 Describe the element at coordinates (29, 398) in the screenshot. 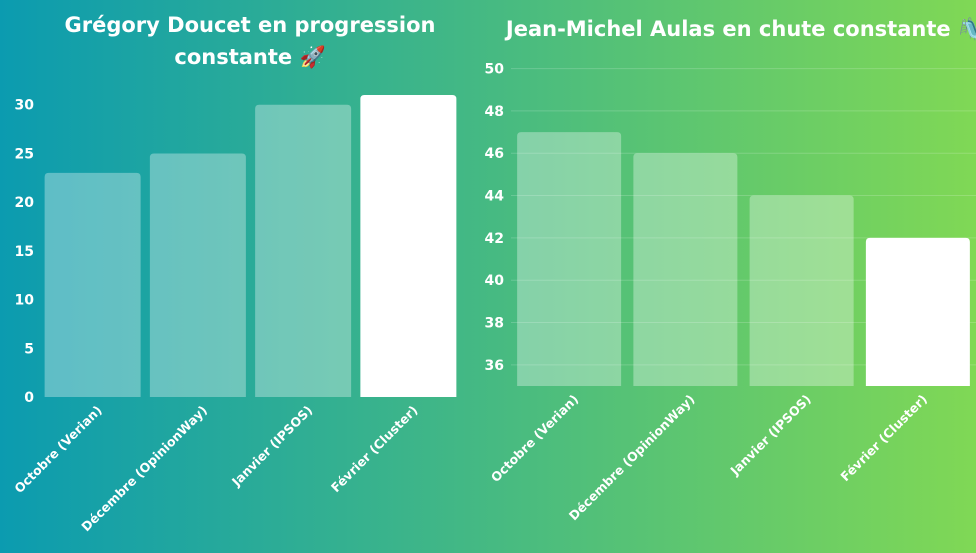

I see `y-tick-label: 0` at that location.